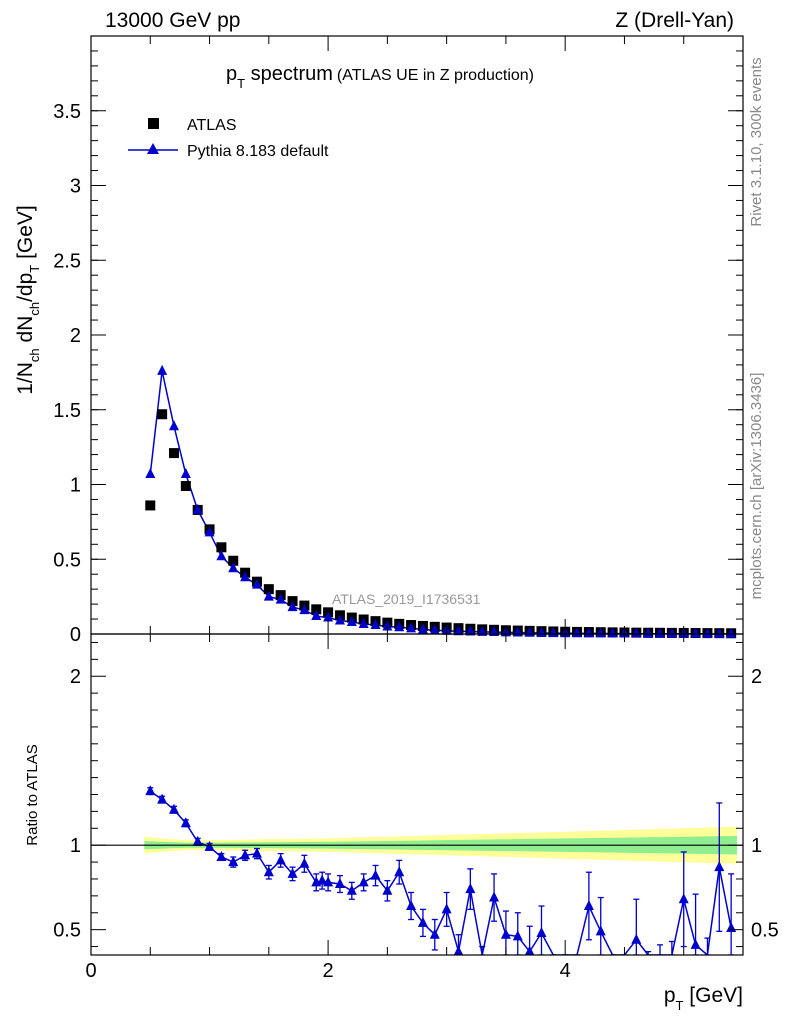 The image size is (786, 1024). Describe the element at coordinates (674, 20) in the screenshot. I see `header-right: Z (Drell-Yan)` at that location.